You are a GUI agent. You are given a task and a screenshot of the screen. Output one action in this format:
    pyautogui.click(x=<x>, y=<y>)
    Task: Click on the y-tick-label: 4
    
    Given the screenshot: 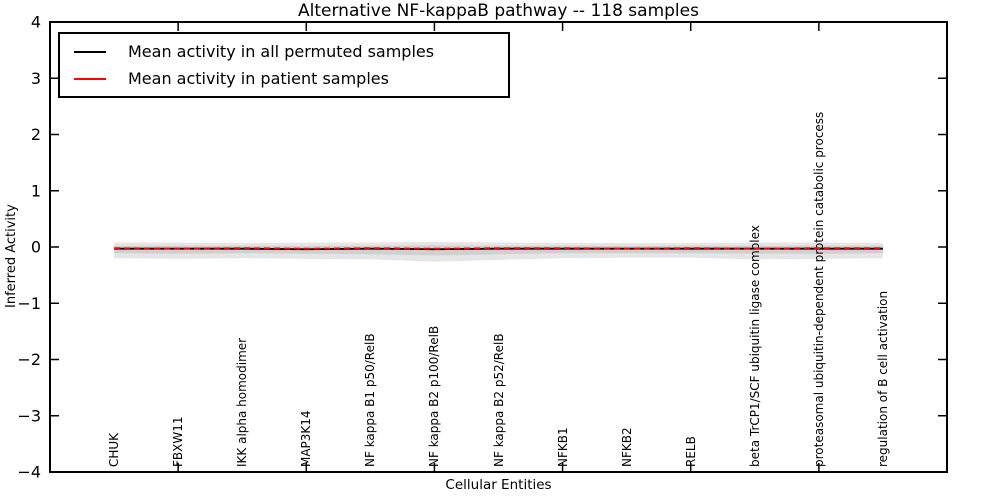 What is the action you would take?
    pyautogui.click(x=36, y=22)
    